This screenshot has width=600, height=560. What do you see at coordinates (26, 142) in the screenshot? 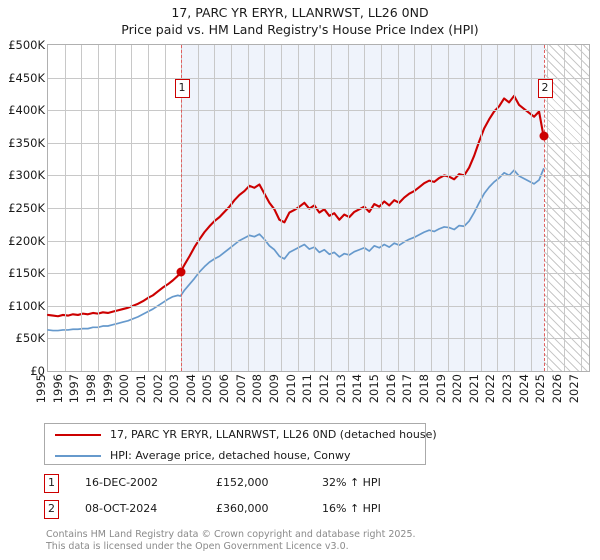
I see `y-axis-tick-label: £350K` at bounding box center [26, 142].